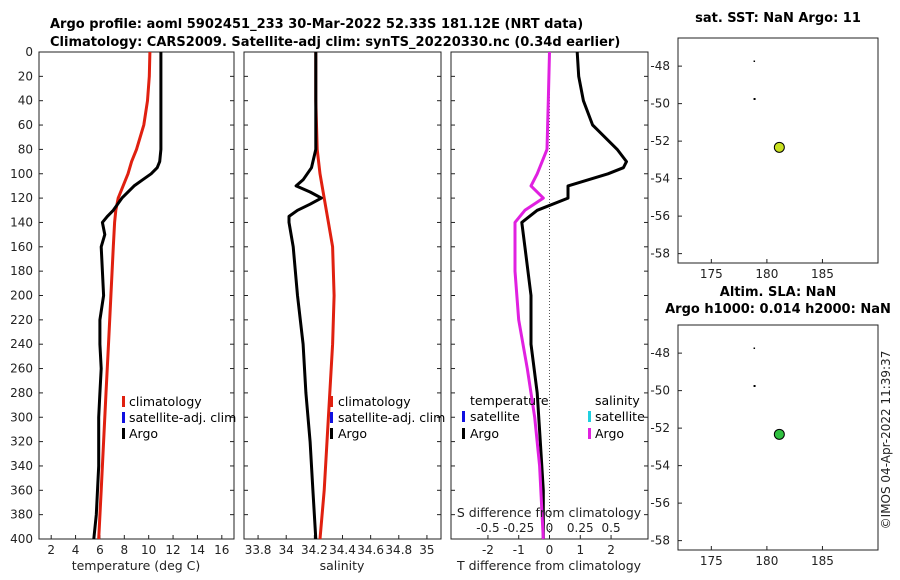 The height and width of the screenshot is (580, 900). I want to click on x-tick-label: 33.8, so click(258, 550).